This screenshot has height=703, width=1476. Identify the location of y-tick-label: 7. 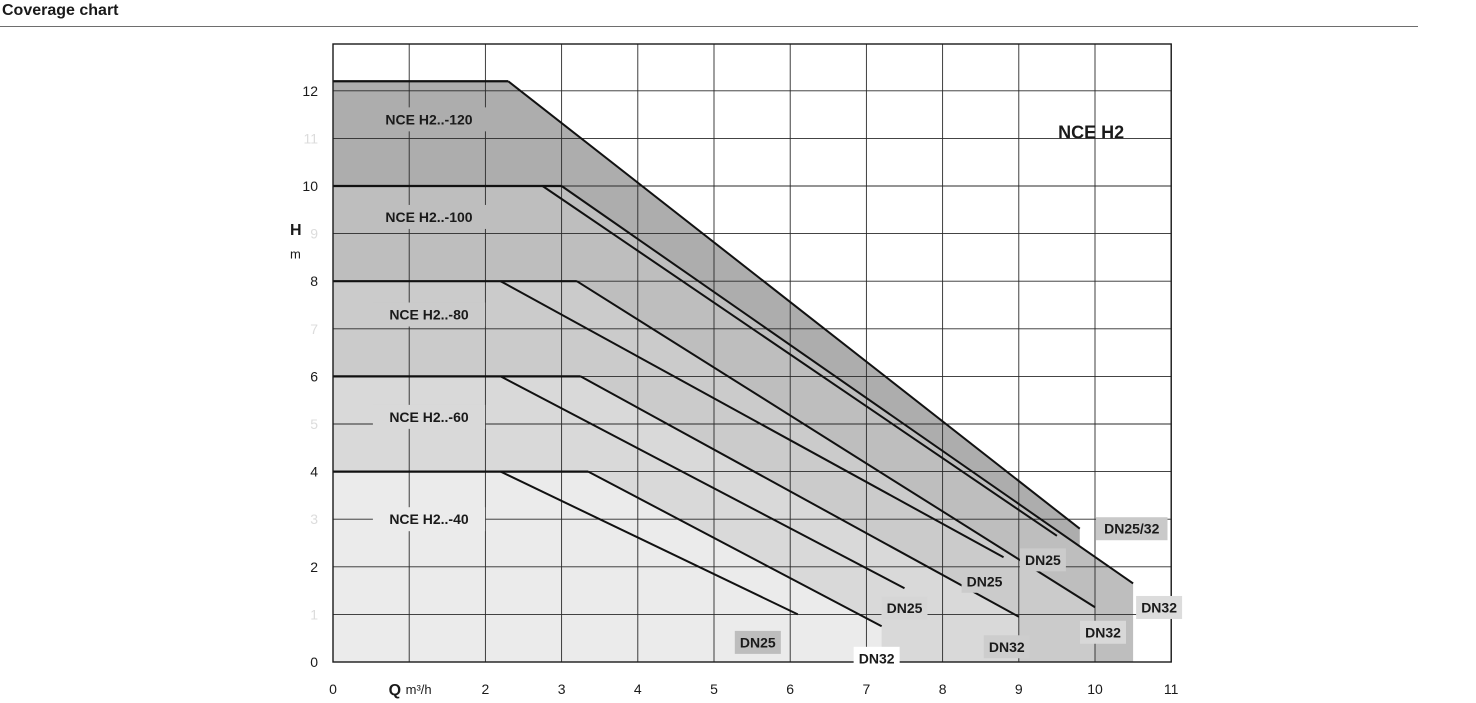
(314, 329).